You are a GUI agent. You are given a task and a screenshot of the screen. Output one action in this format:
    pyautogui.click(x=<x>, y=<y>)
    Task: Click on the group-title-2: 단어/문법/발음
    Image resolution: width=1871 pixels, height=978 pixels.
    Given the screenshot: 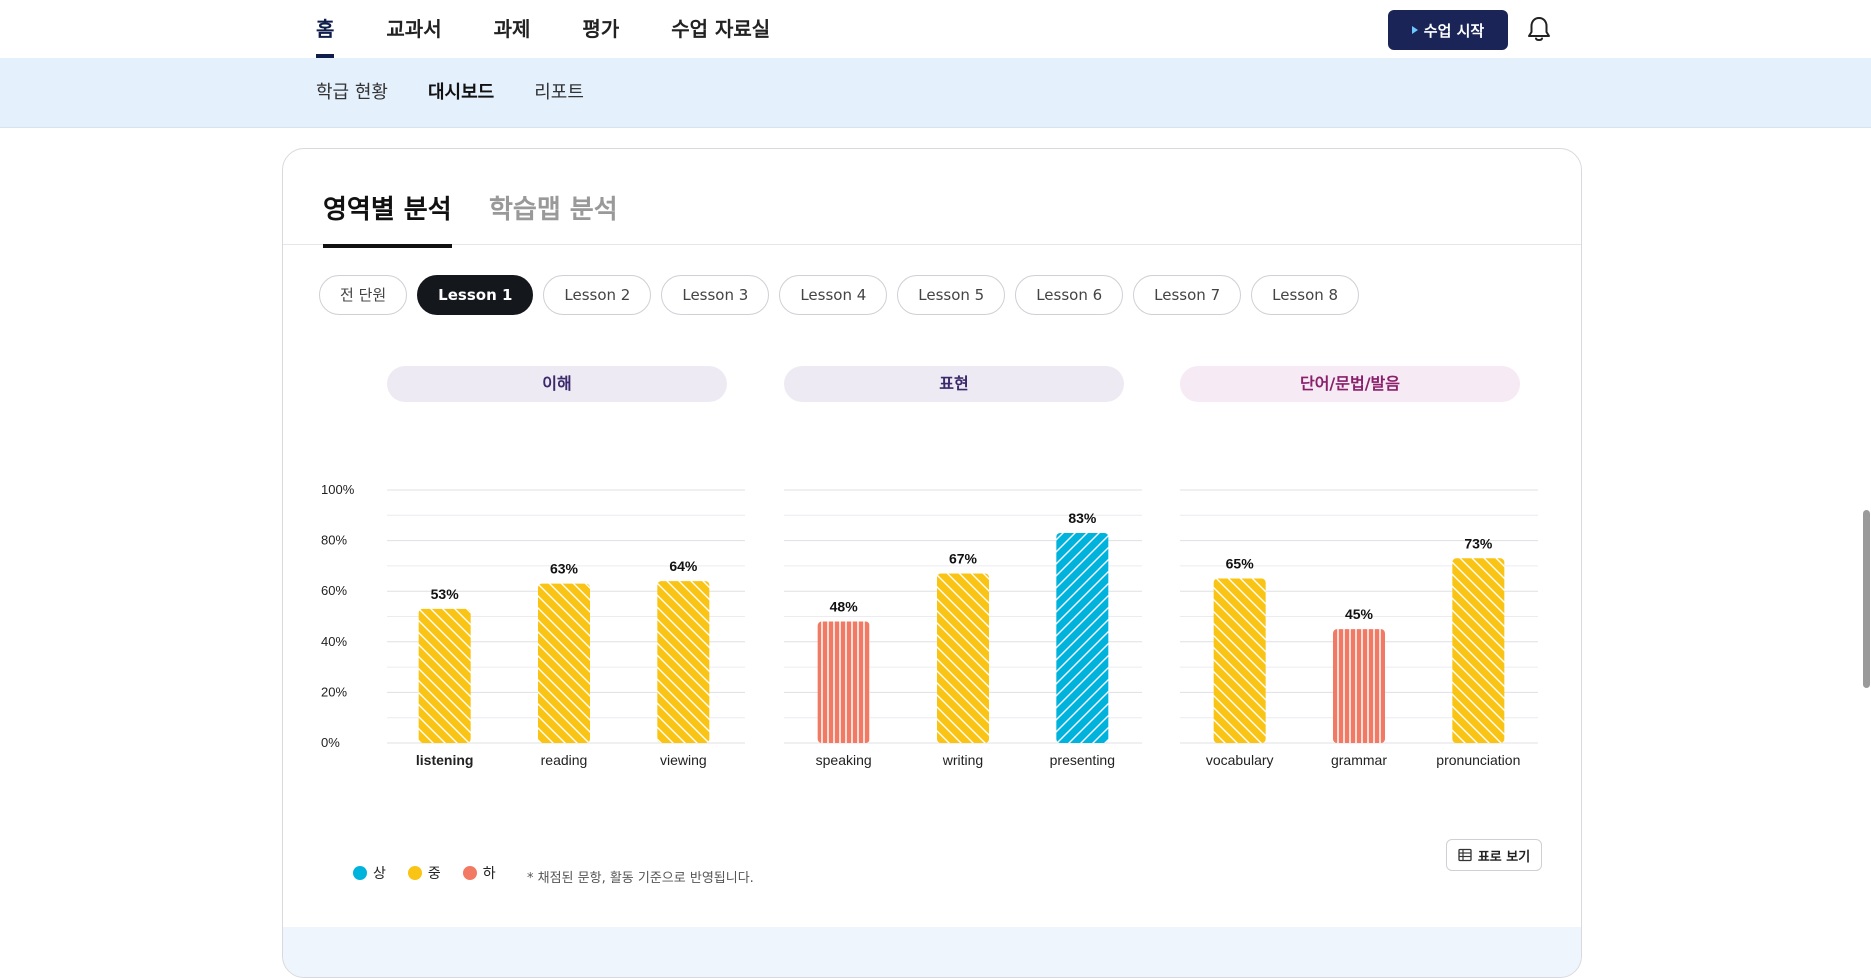 What is the action you would take?
    pyautogui.click(x=1350, y=384)
    